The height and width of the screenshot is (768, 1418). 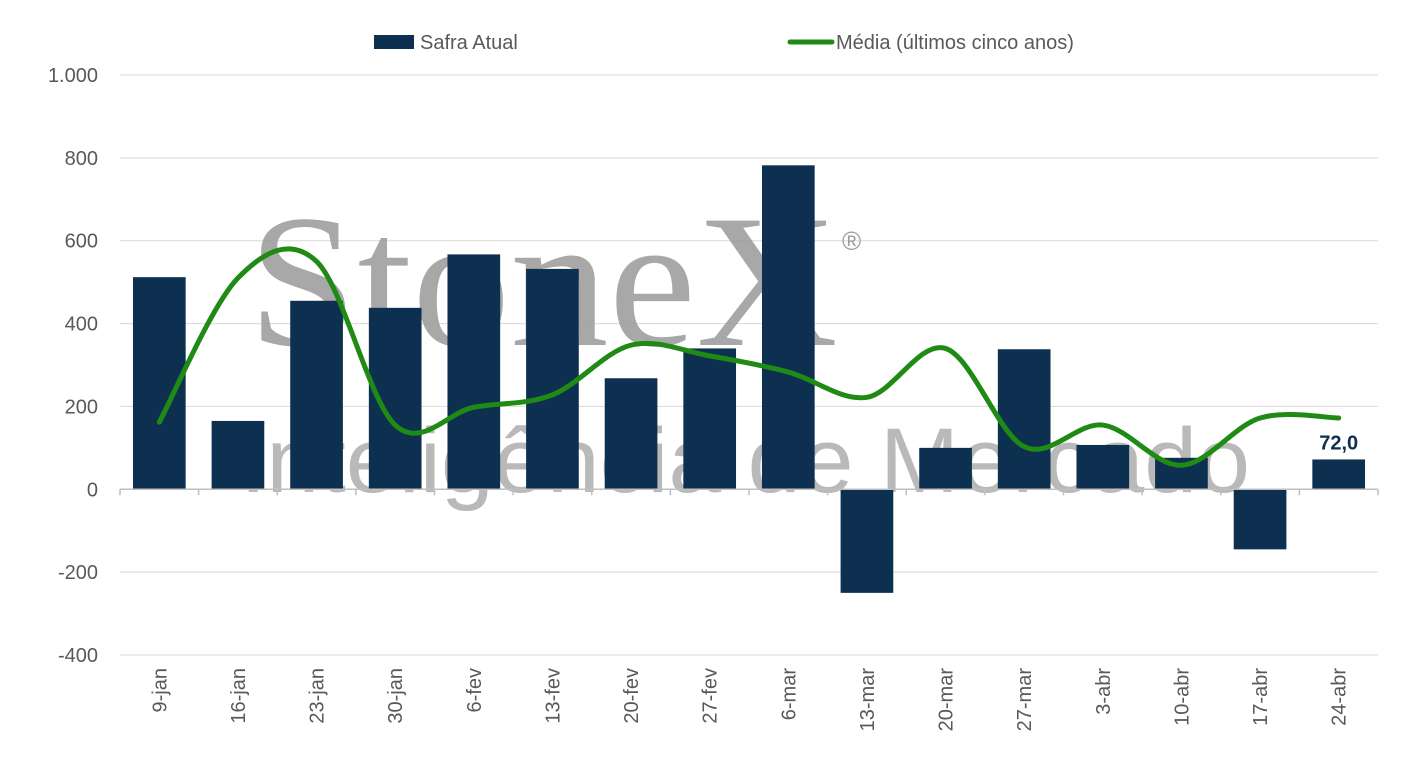 I want to click on y-tick-label: 400, so click(x=81, y=325).